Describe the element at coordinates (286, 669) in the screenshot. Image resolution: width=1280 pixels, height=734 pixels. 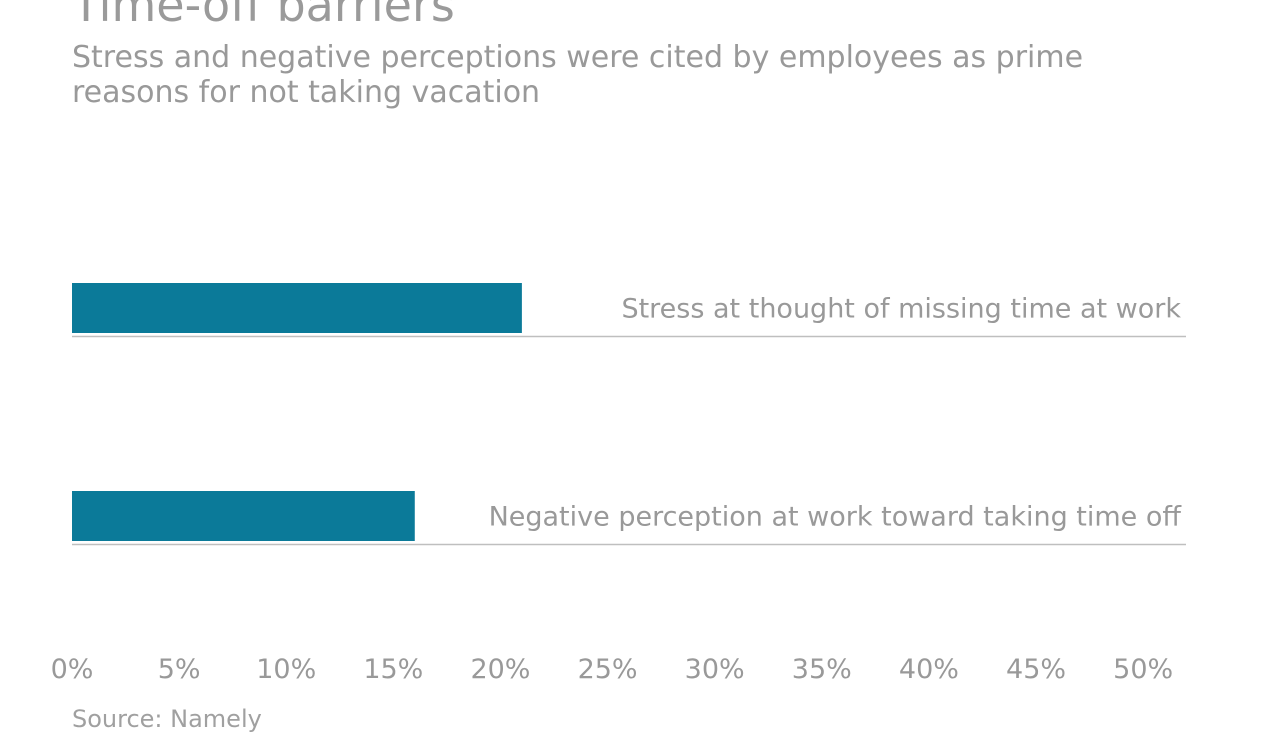
I see `x-tick-label: 10%` at that location.